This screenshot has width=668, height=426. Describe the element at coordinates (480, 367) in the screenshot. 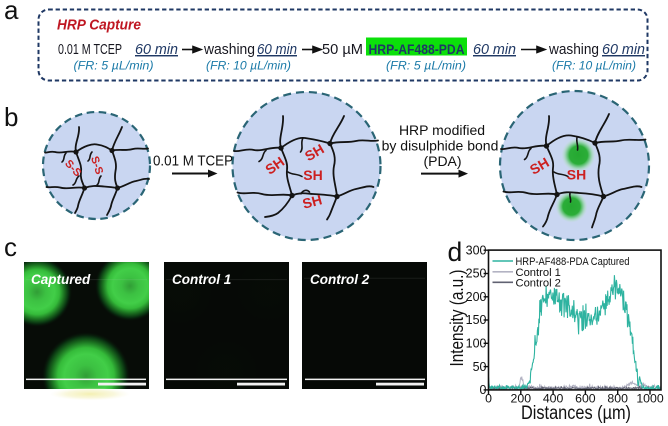

I see `svg-text: 50` at that location.